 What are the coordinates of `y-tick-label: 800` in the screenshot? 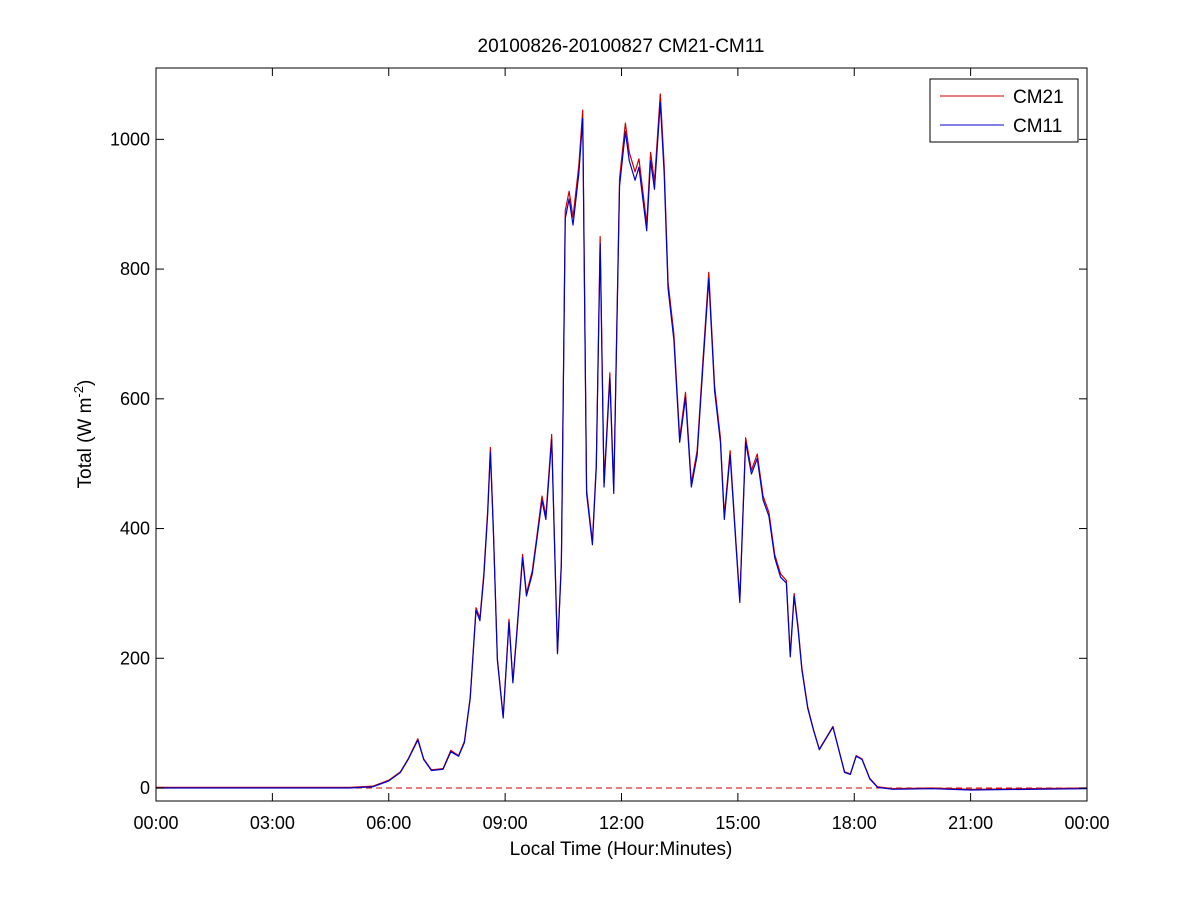 It's located at (135, 269).